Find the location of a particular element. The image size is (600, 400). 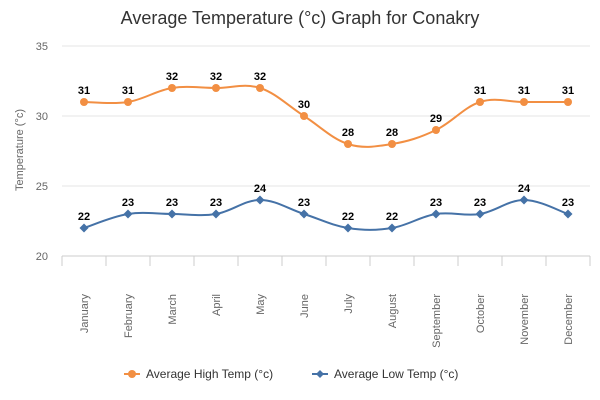

x-tick-label: September is located at coordinates (437, 321).